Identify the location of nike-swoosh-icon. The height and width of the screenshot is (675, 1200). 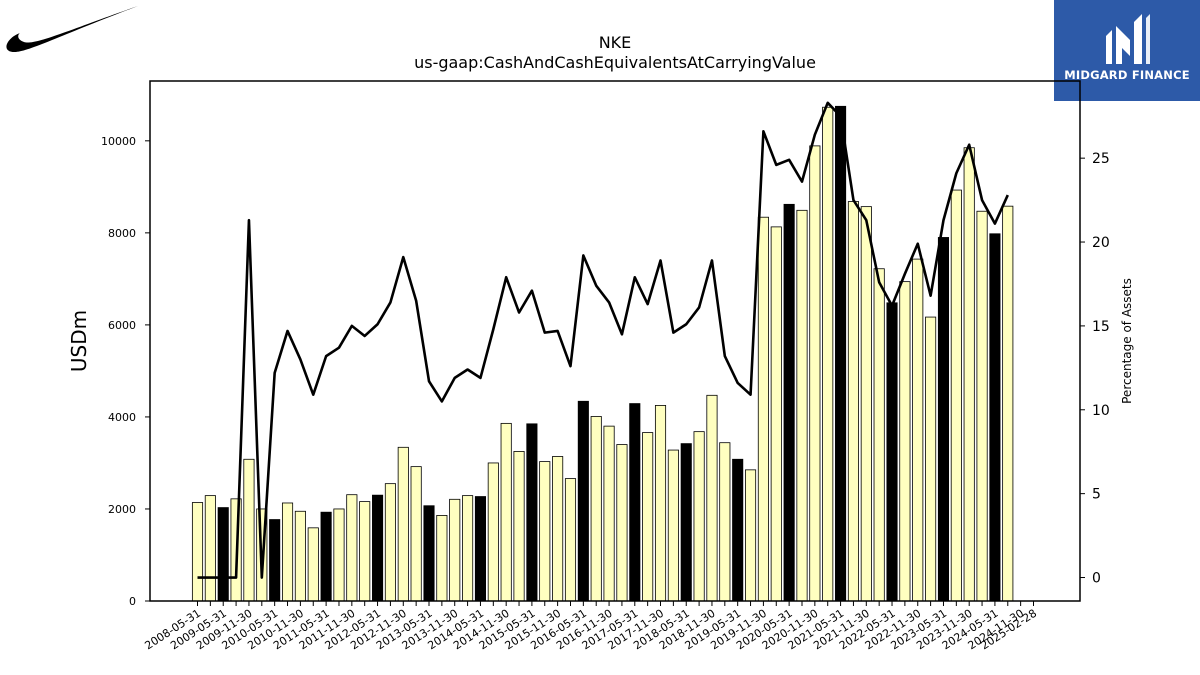
(72, 29).